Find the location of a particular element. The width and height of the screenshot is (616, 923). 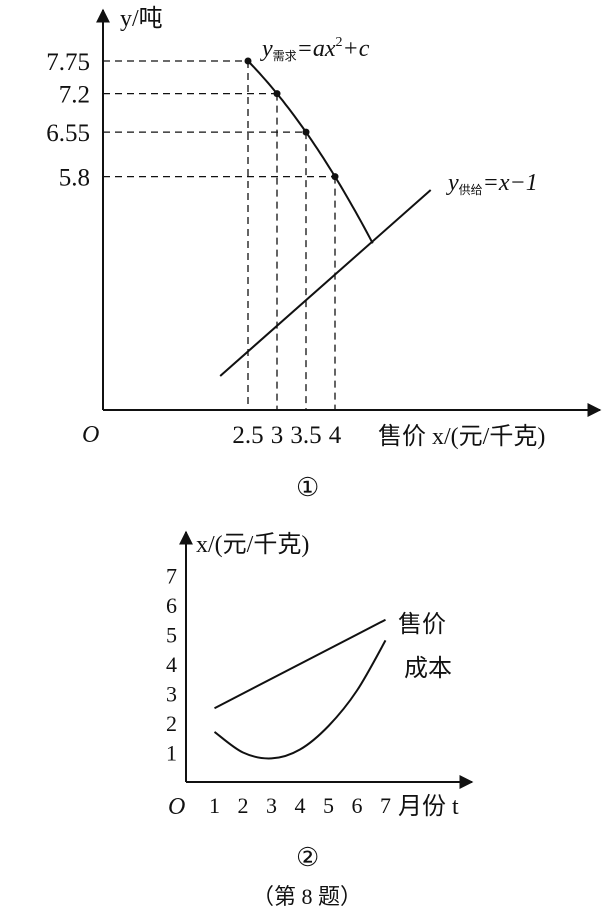

chart-1-x-axis-label: 售价 x/(元/千克) is located at coordinates (461, 436).